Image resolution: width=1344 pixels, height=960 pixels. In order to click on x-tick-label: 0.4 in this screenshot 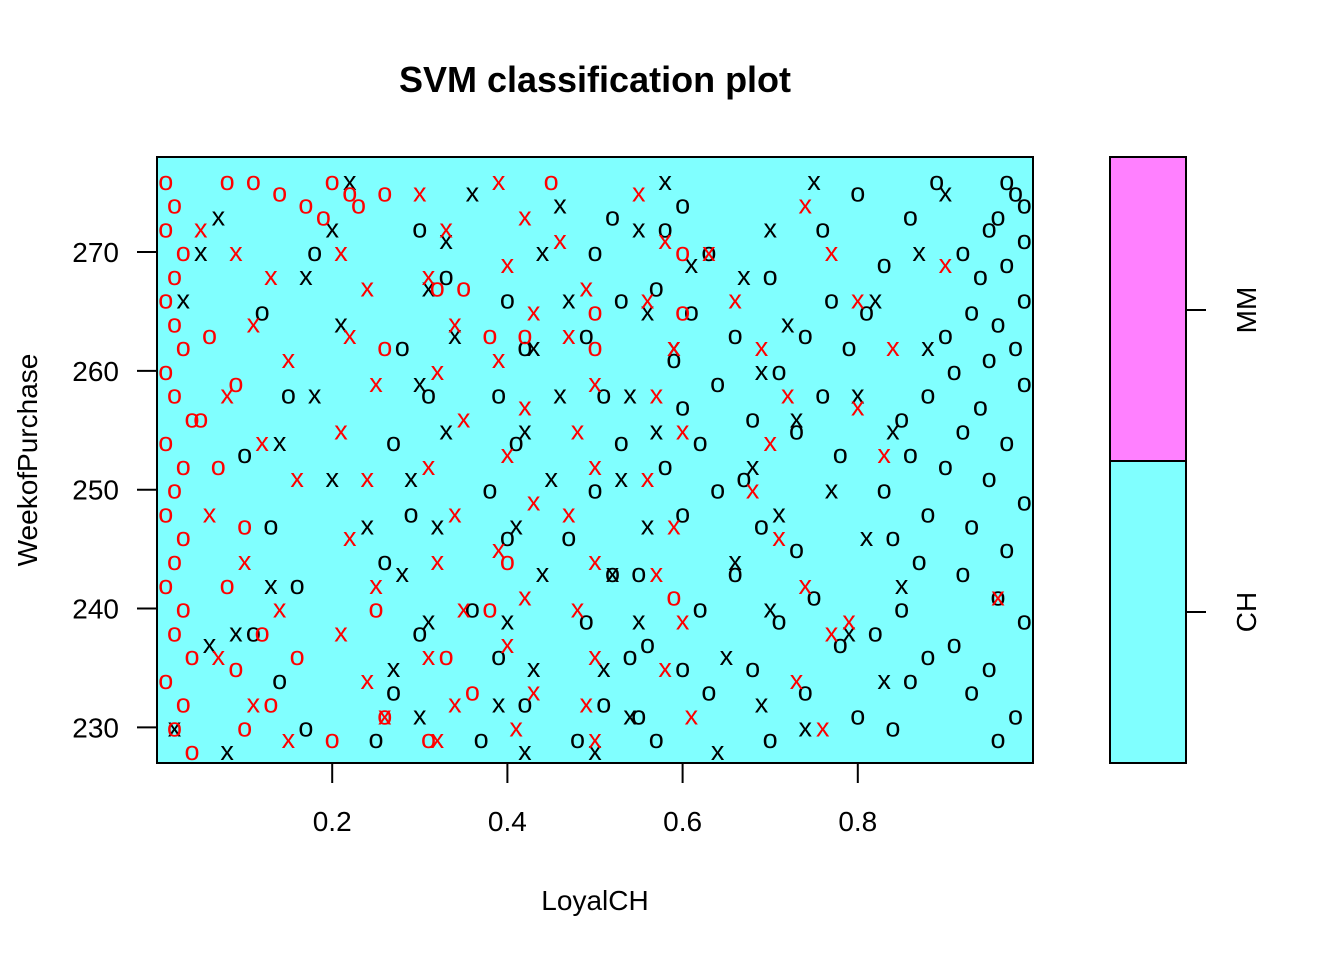, I will do `click(507, 821)`.